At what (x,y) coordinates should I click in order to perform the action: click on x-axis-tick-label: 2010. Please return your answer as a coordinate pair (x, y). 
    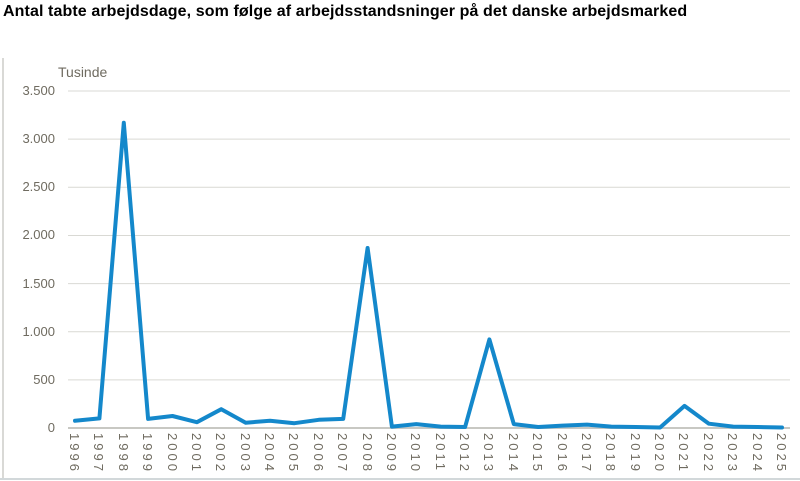
    Looking at the image, I should click on (416, 453).